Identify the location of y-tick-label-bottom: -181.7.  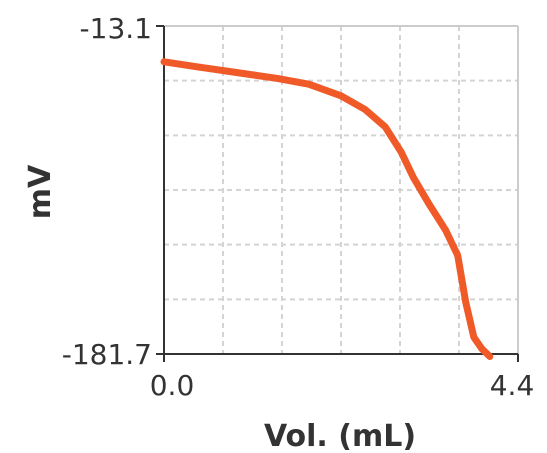
(107, 354).